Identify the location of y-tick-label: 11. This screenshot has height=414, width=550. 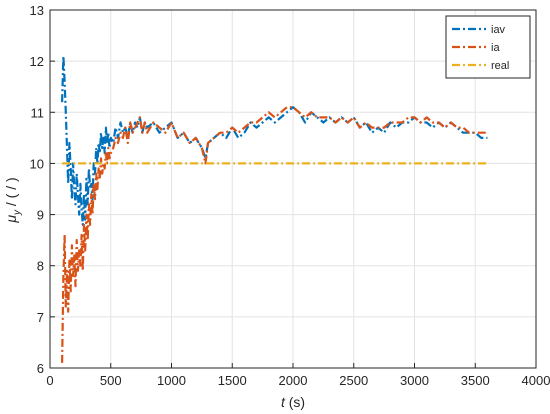
(38, 112).